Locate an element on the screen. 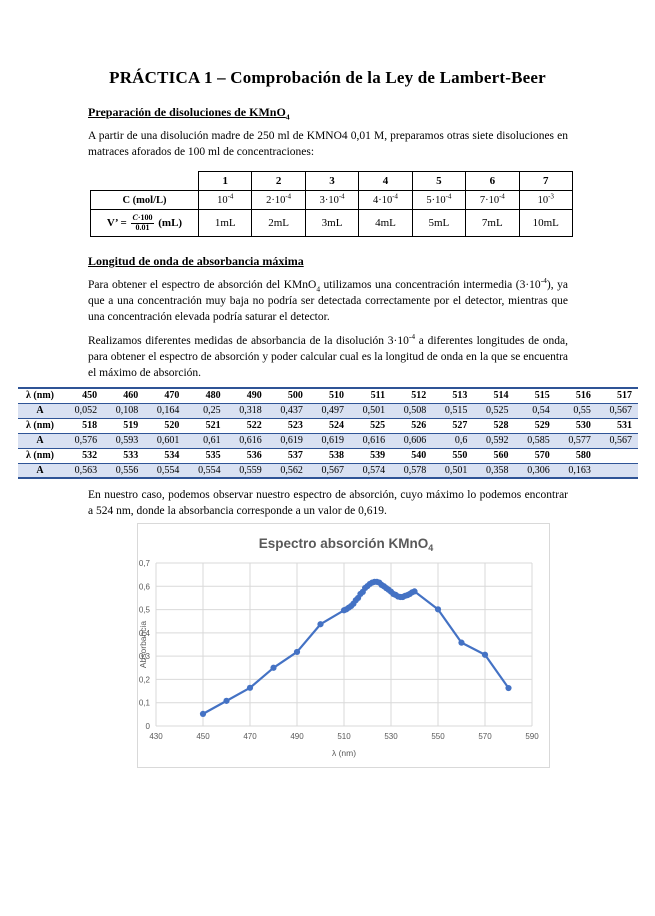 This screenshot has height=916, width=655. prep-section-heading: Preparación de disoluciones de KMnO4 is located at coordinates (327, 113).